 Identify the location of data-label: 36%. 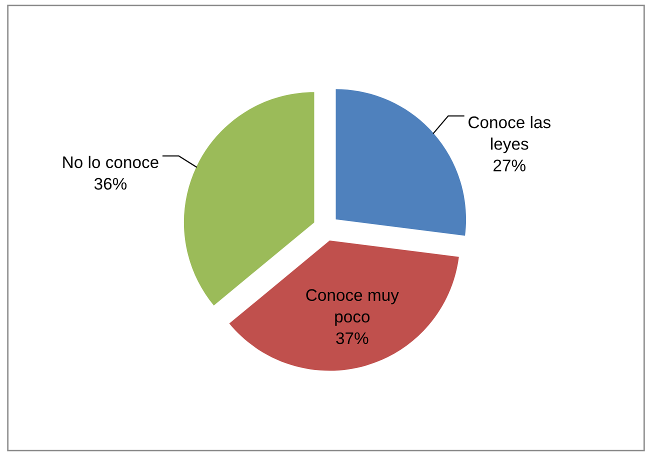
(110, 184).